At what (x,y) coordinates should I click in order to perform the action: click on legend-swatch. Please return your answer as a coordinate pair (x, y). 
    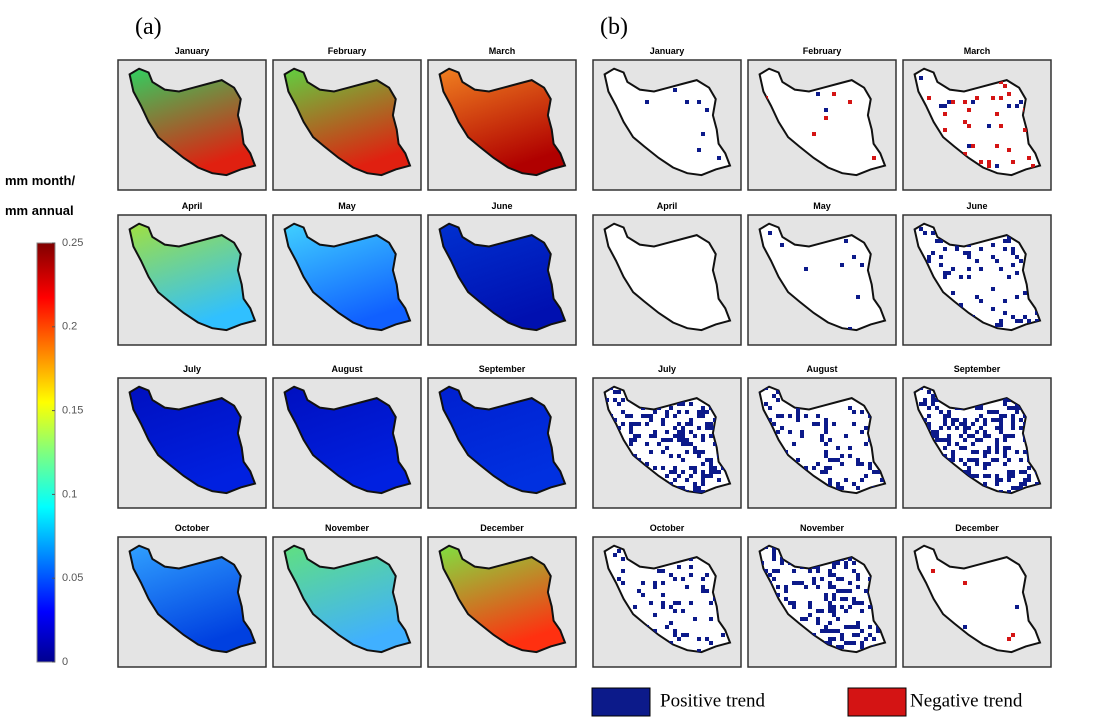
    Looking at the image, I should click on (877, 702).